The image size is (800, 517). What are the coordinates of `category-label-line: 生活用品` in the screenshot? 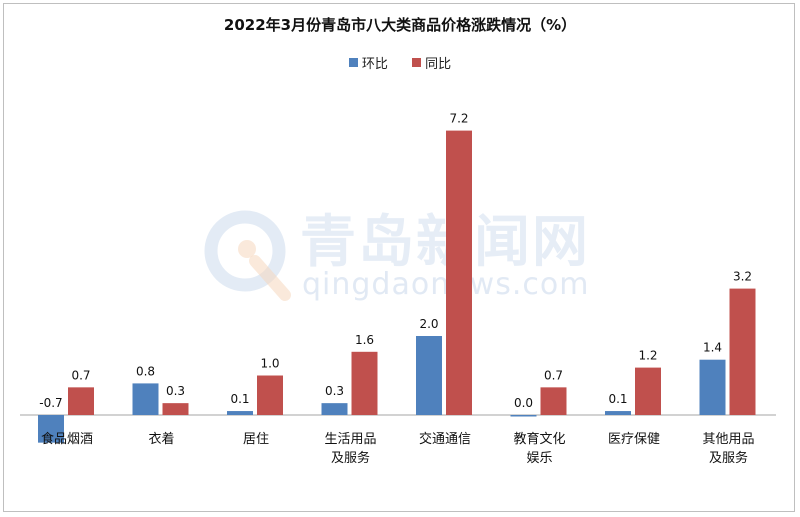 It's located at (350, 439).